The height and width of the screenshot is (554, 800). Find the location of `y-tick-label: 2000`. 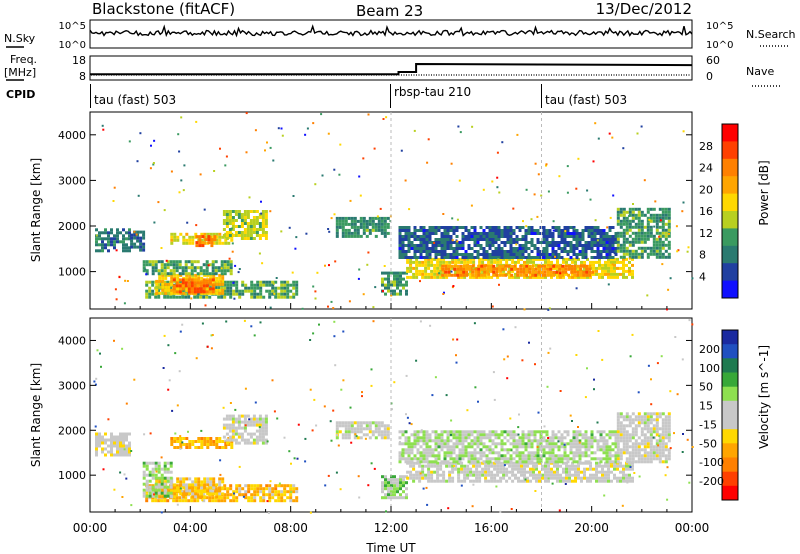

y-tick-label: 2000 is located at coordinates (72, 226).